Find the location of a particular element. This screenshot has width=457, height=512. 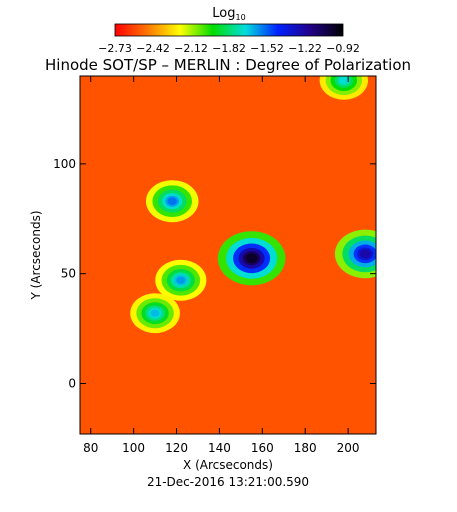

y-tick-label: 0 is located at coordinates (72, 383).